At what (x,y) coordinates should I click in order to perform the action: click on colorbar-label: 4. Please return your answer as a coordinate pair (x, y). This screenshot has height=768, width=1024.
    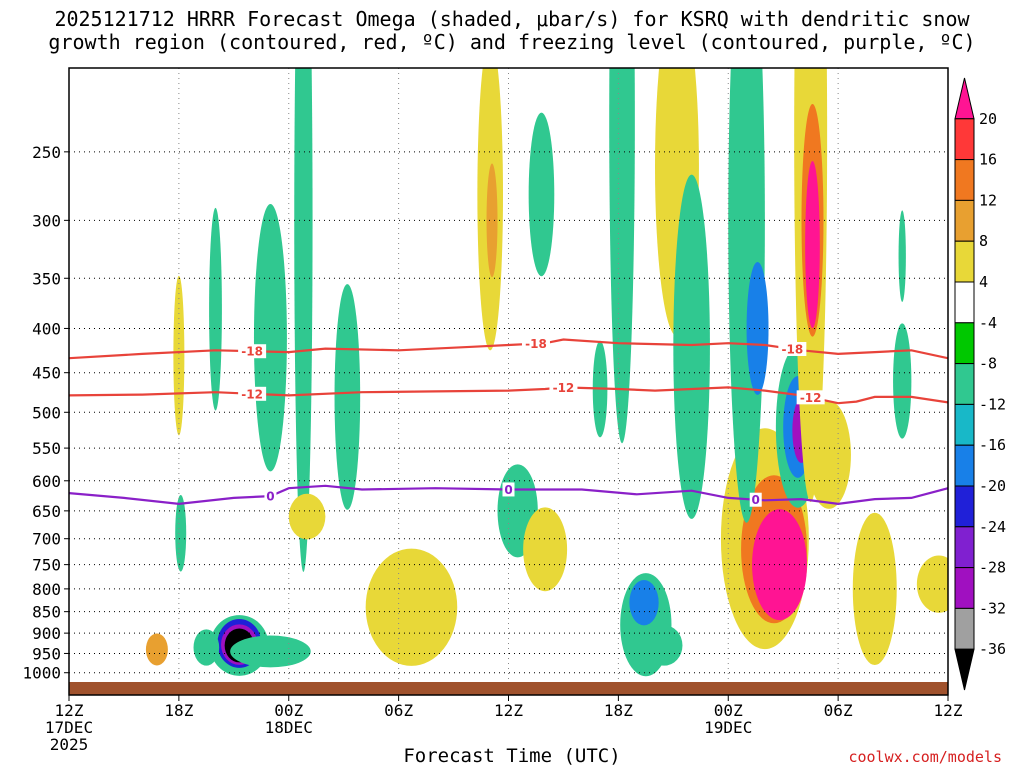
    Looking at the image, I should click on (983, 282).